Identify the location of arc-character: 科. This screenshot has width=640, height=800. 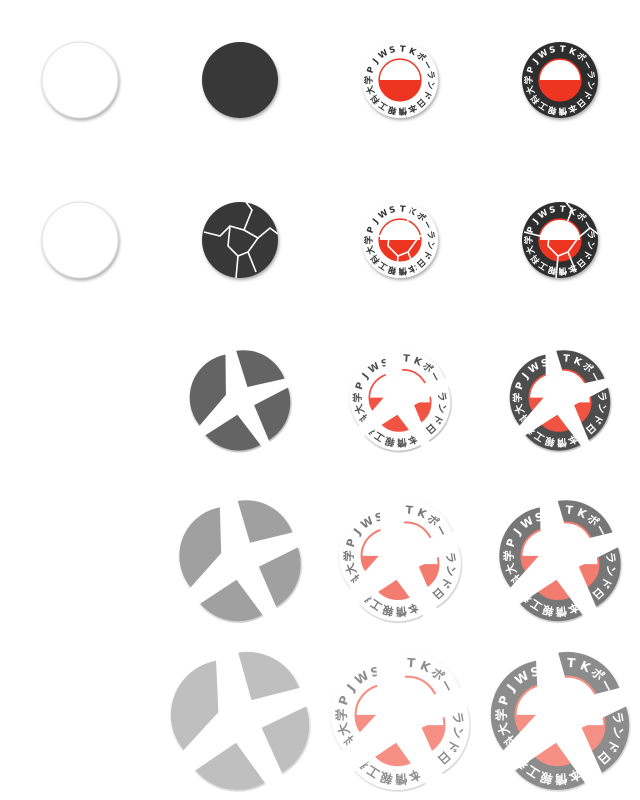
(372, 733).